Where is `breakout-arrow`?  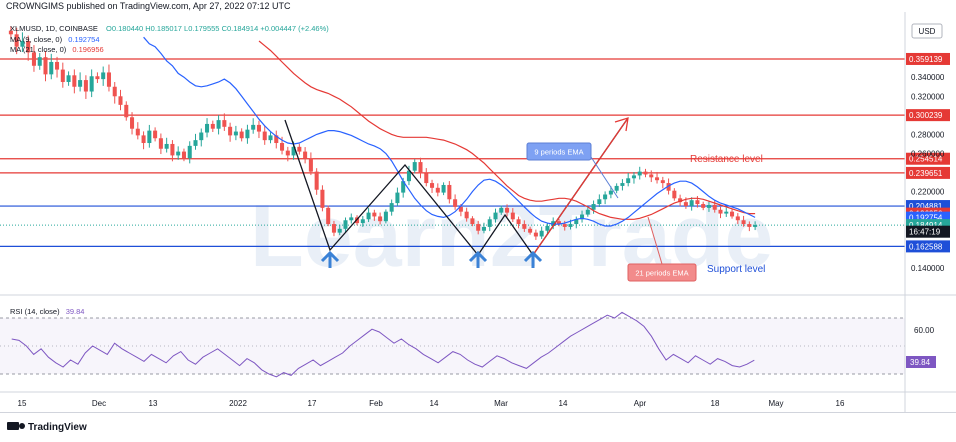
breakout-arrow is located at coordinates (580, 186).